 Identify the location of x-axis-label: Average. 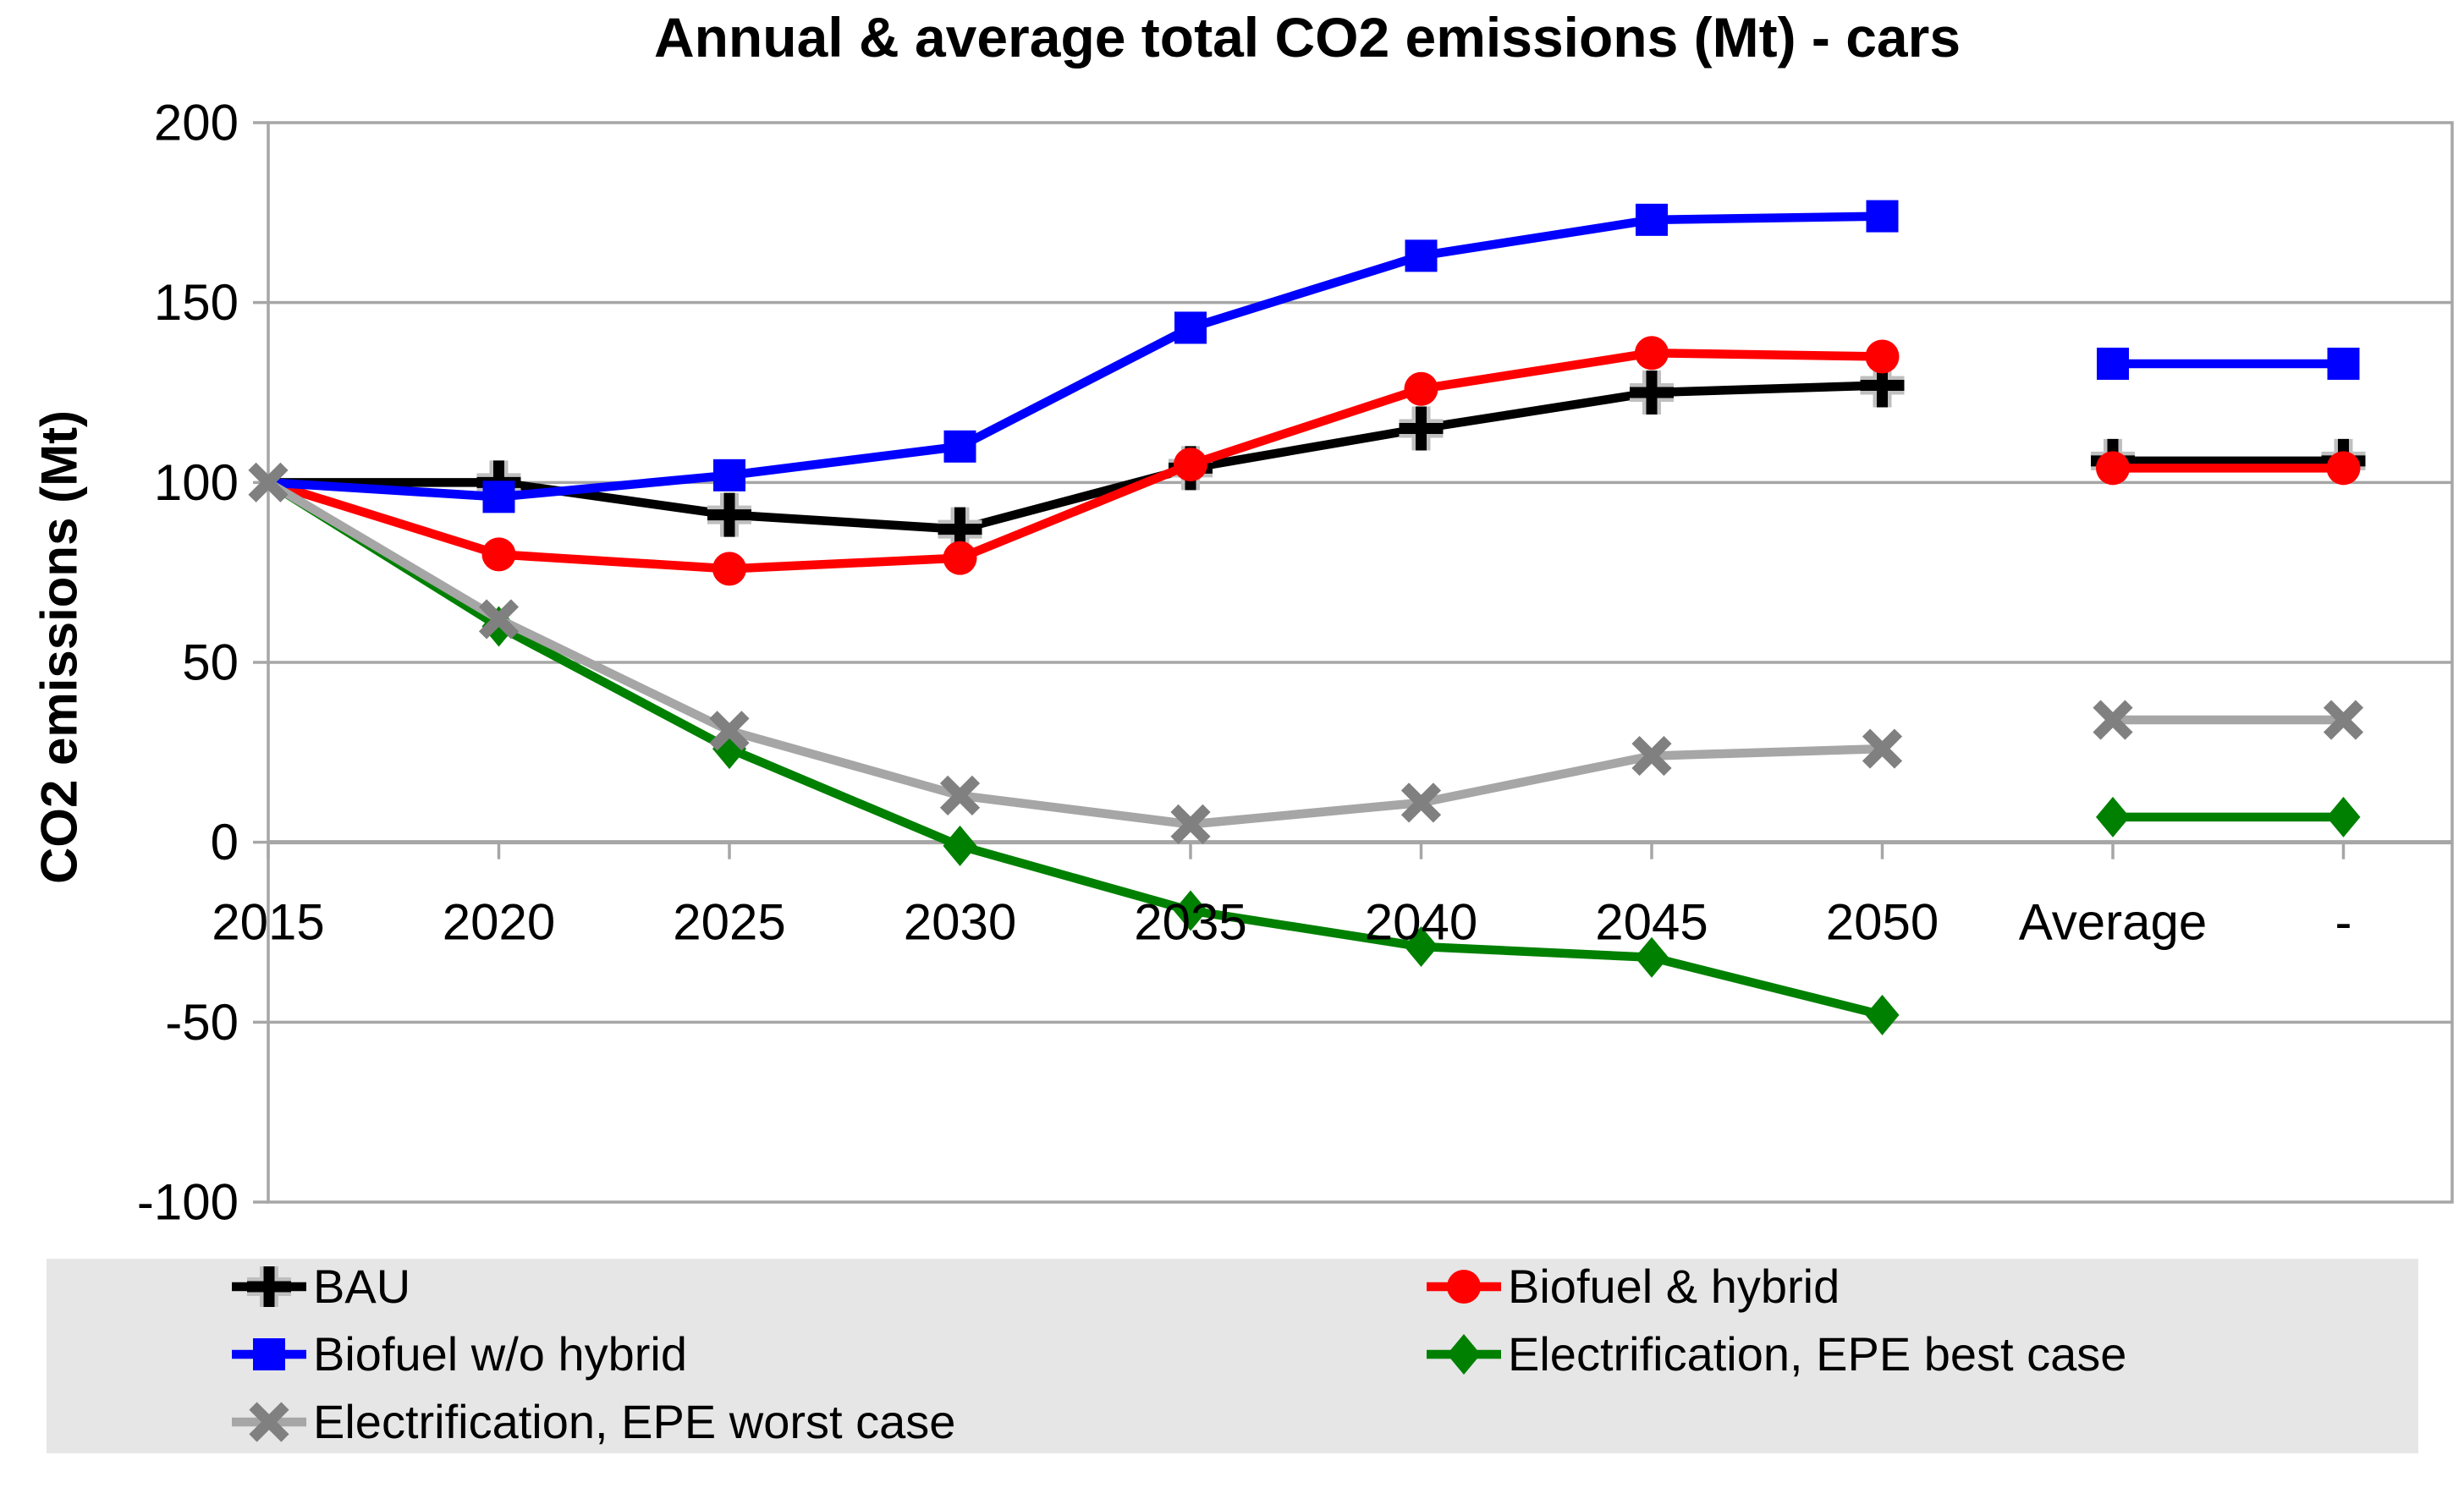
(2113, 922).